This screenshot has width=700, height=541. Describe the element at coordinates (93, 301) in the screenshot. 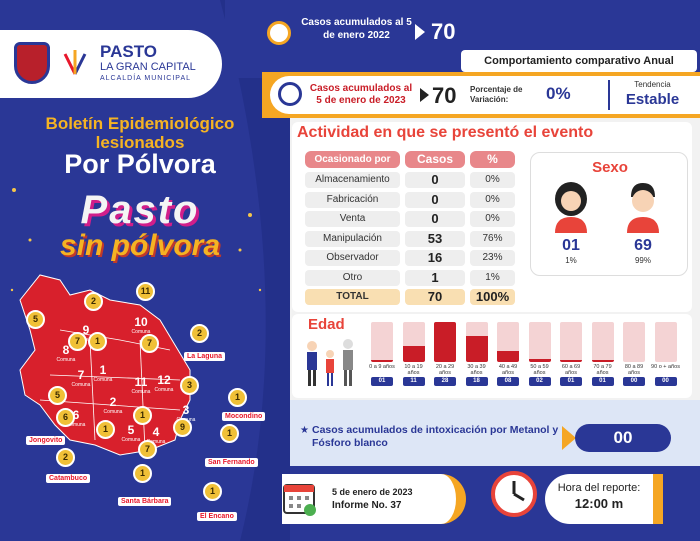

I see `comuna-count-badge: 2` at that location.